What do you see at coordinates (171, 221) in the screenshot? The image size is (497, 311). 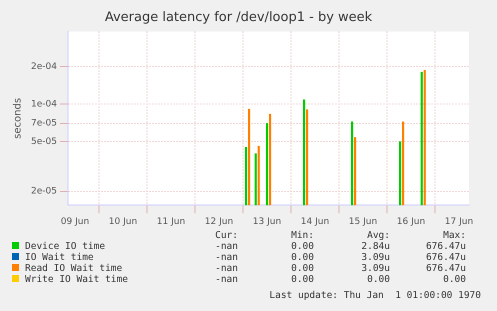 I see `x-tick-label: 11 Jun` at bounding box center [171, 221].